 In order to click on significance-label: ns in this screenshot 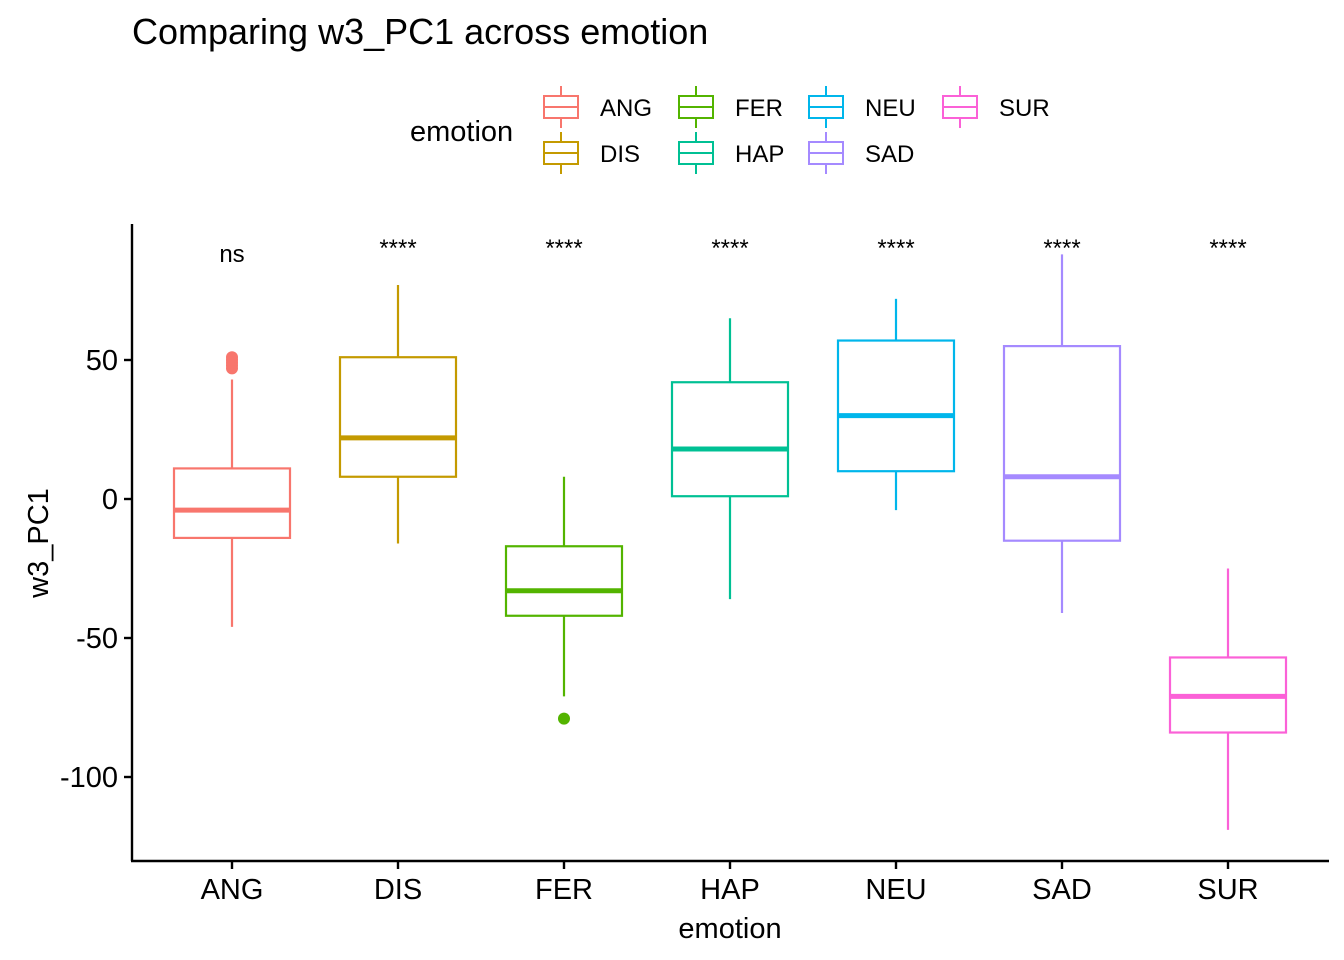, I will do `click(231, 254)`.